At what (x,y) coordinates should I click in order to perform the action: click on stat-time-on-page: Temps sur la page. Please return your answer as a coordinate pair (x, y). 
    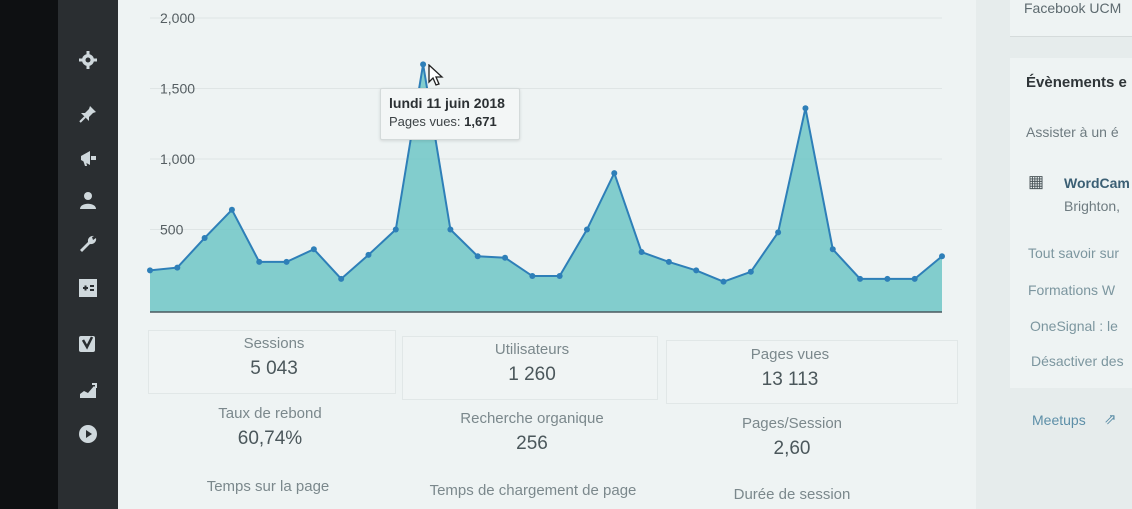
    Looking at the image, I should click on (268, 486).